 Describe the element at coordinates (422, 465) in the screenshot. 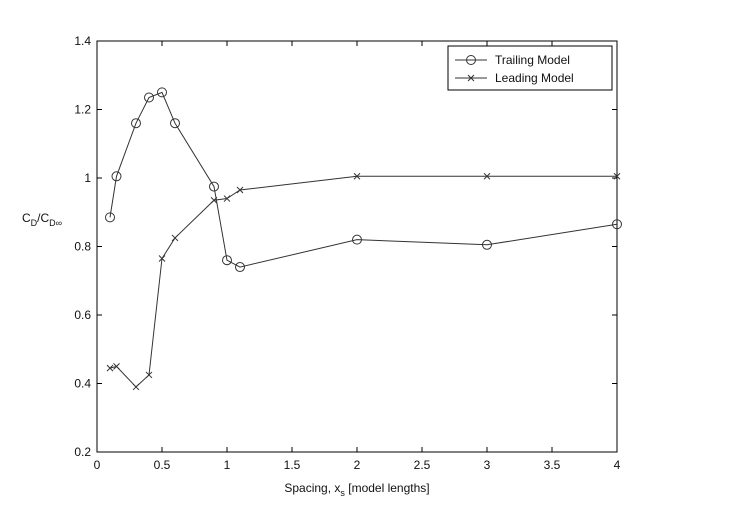

I see `x-tick-label: 2.5` at that location.